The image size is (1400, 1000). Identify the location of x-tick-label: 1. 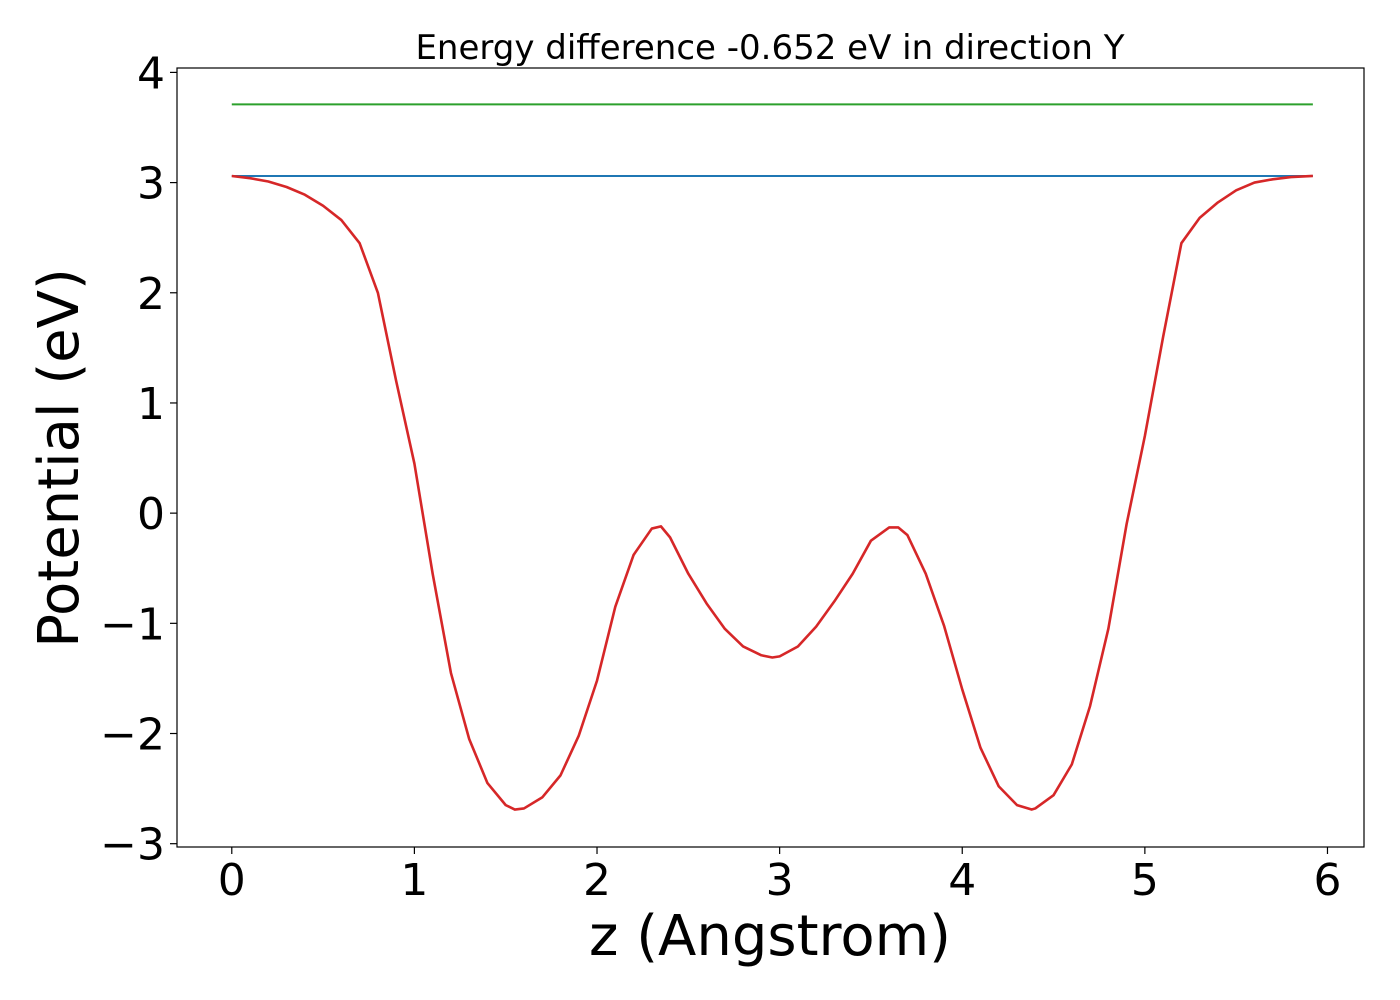
(414, 880).